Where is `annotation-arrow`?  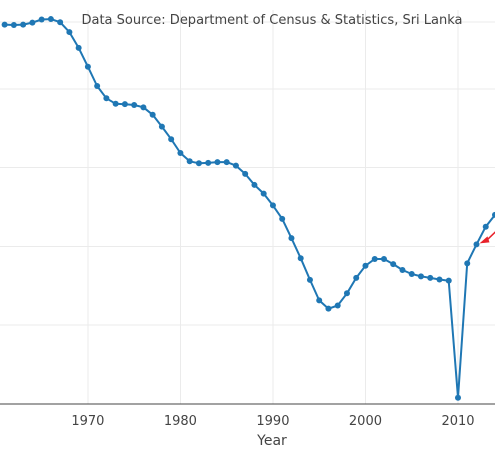 annotation-arrow is located at coordinates (487, 237).